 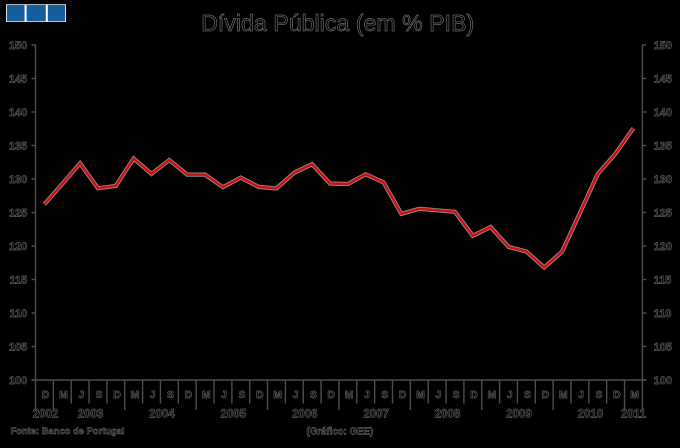 What do you see at coordinates (634, 414) in the screenshot?
I see `svg-text: 2011` at bounding box center [634, 414].